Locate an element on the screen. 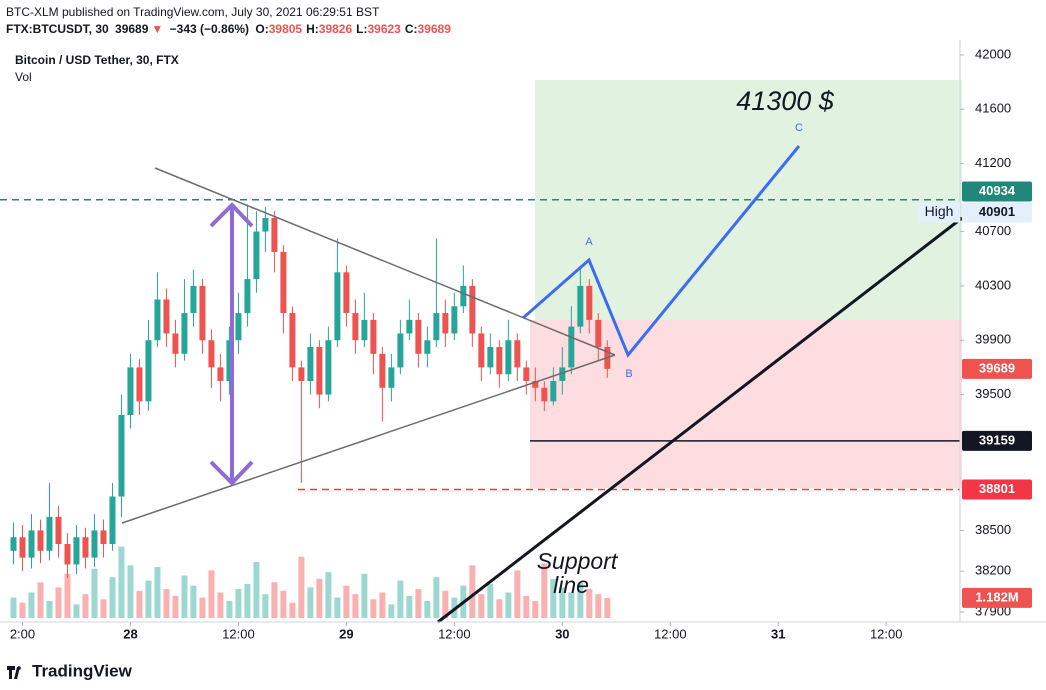 The height and width of the screenshot is (690, 1046). chart-title: Bitcoin / USD Tether, 30, FTX is located at coordinates (97, 60).